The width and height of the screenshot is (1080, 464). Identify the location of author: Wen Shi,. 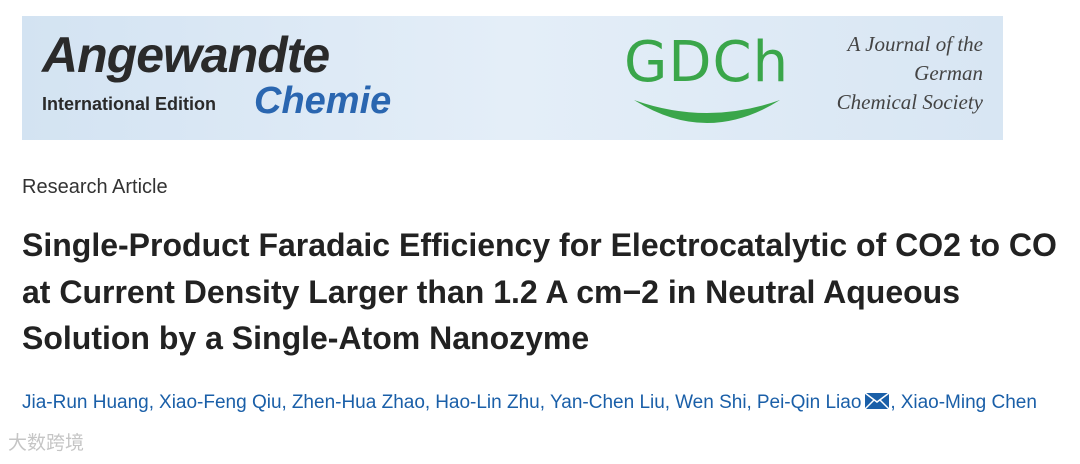
(713, 402).